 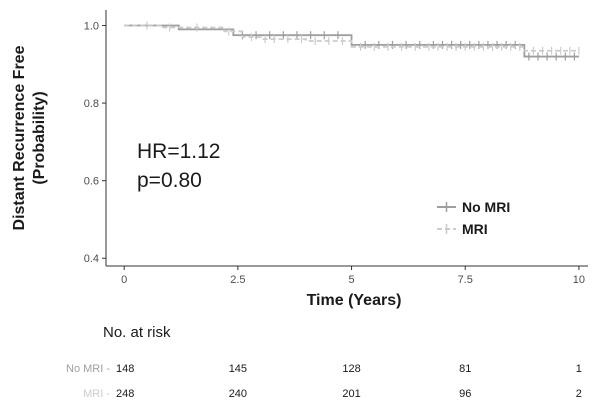 I want to click on risk-row-label: No MRI -, so click(x=88, y=369).